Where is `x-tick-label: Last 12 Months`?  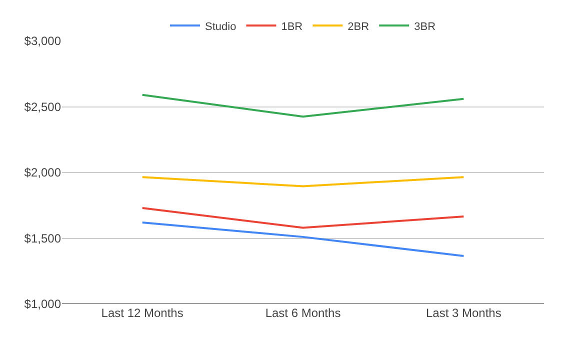 x-tick-label: Last 12 Months is located at coordinates (142, 313).